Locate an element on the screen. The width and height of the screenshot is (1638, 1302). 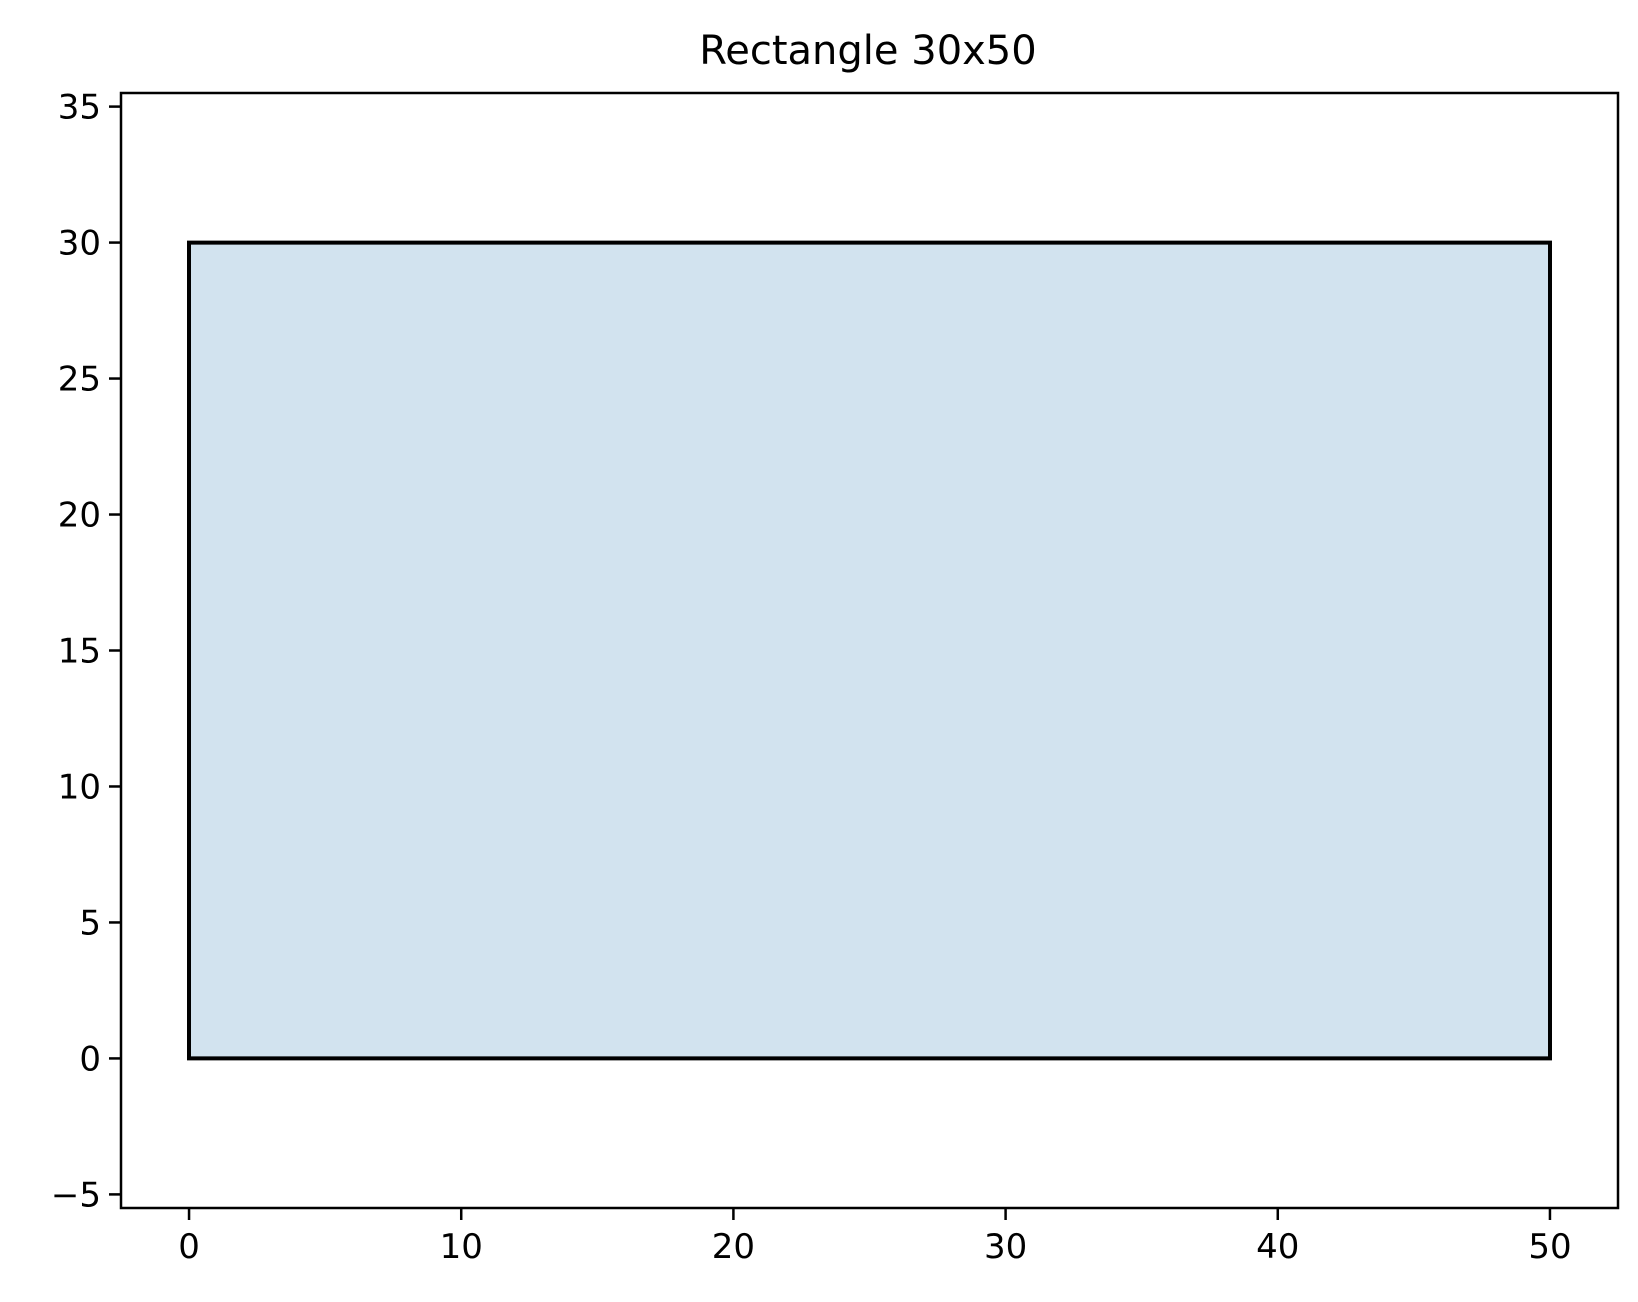
y-axis: −5 0 5 10 15 20 25 30 35 is located at coordinates (86, 651).